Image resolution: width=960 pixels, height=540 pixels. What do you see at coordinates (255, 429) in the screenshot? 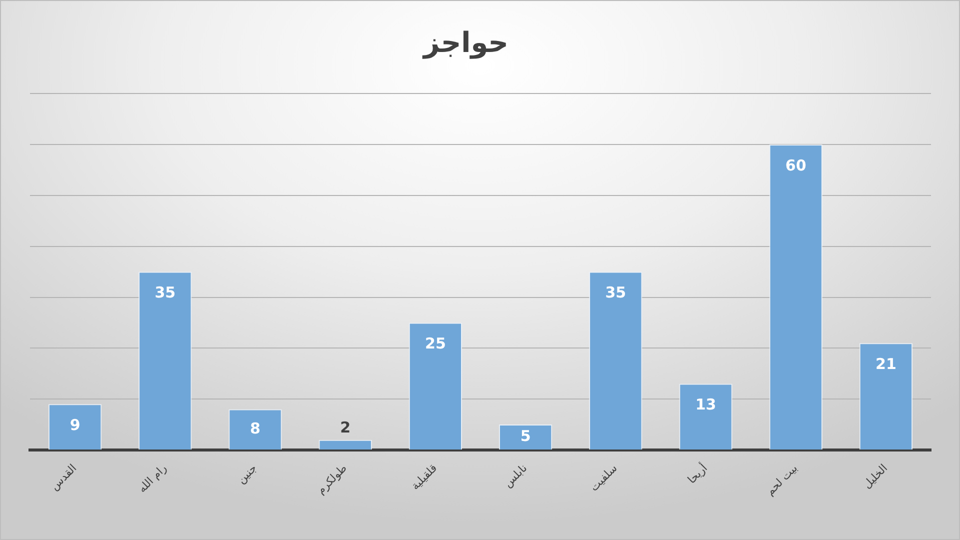
I see `data-label: 8` at bounding box center [255, 429].